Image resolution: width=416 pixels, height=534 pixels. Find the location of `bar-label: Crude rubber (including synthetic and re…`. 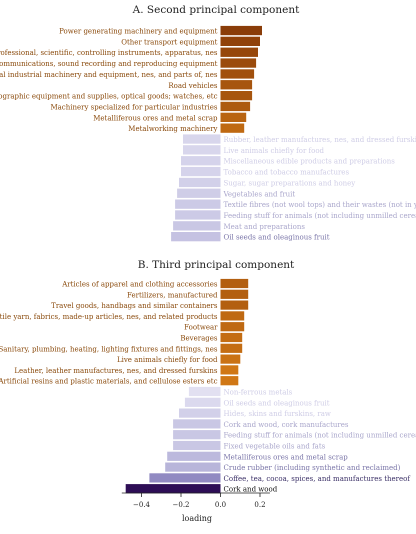

bar-label: Crude rubber (including synthetic and re… is located at coordinates (312, 468).